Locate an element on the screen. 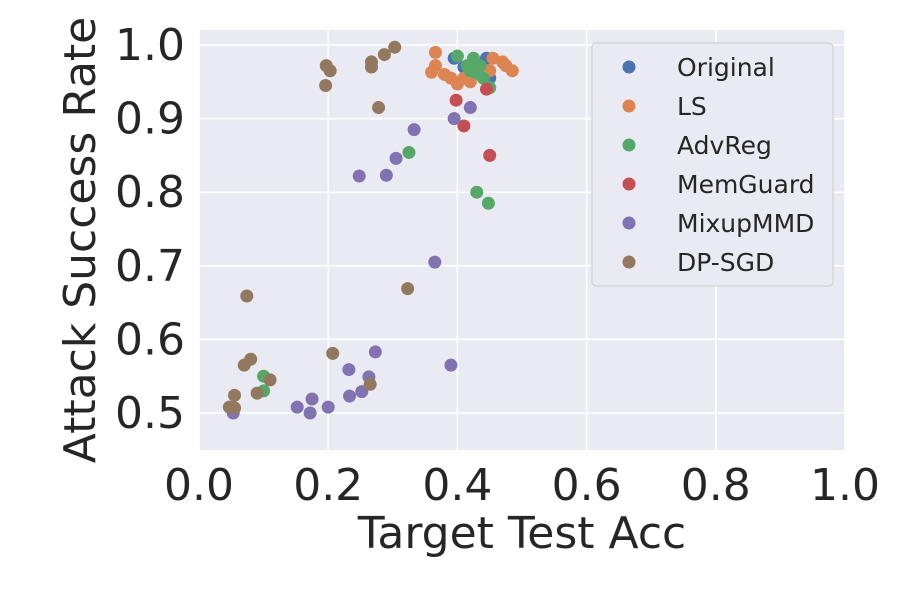 This screenshot has height=600, width=900. y-tick-labels: 0.5 0.6 0.7 0.8 0.9 1.0 is located at coordinates (150, 229).